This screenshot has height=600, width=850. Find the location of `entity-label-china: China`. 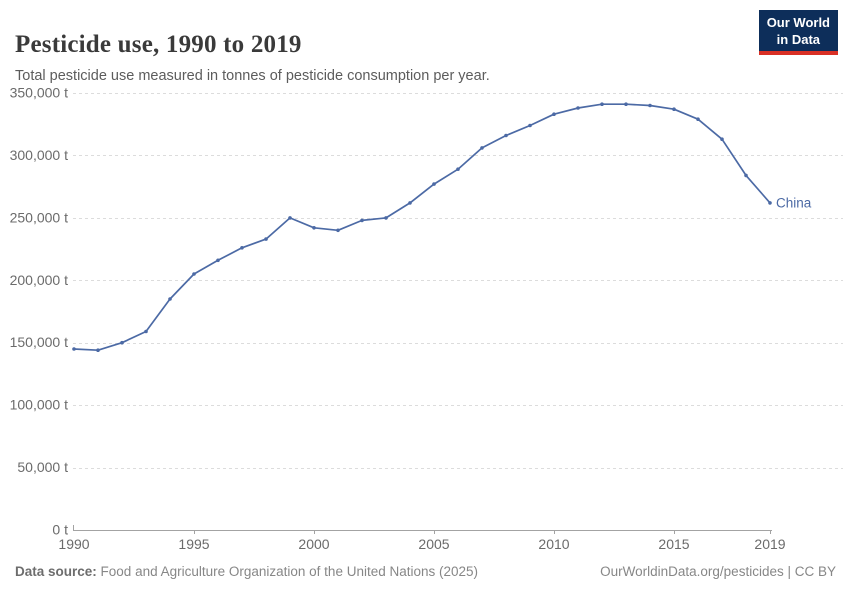

entity-label-china: China is located at coordinates (794, 202).